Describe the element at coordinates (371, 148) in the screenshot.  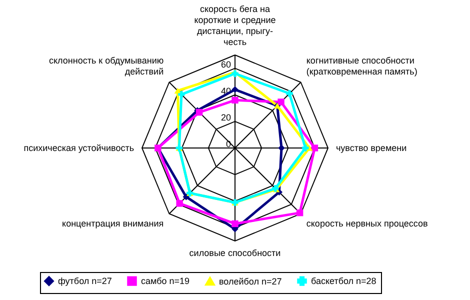
I see `spoke-label: чувство времени` at that location.